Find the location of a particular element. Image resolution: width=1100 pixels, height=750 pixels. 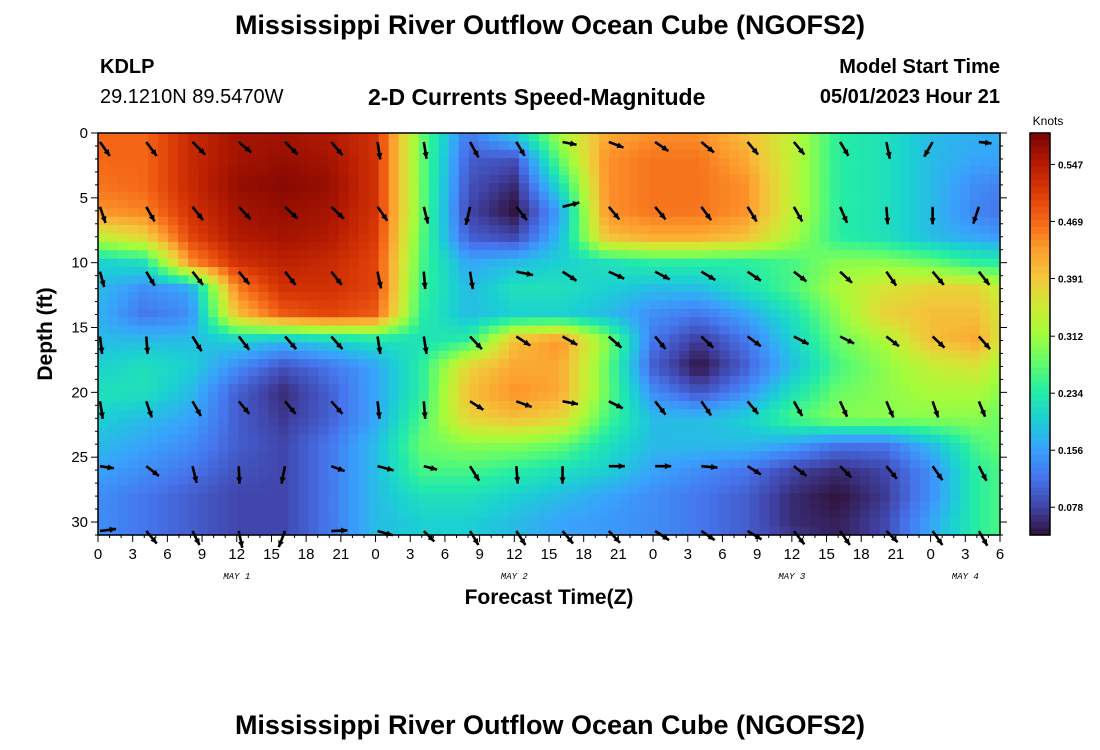

colorbar-segment is located at coordinates (1040, 217).